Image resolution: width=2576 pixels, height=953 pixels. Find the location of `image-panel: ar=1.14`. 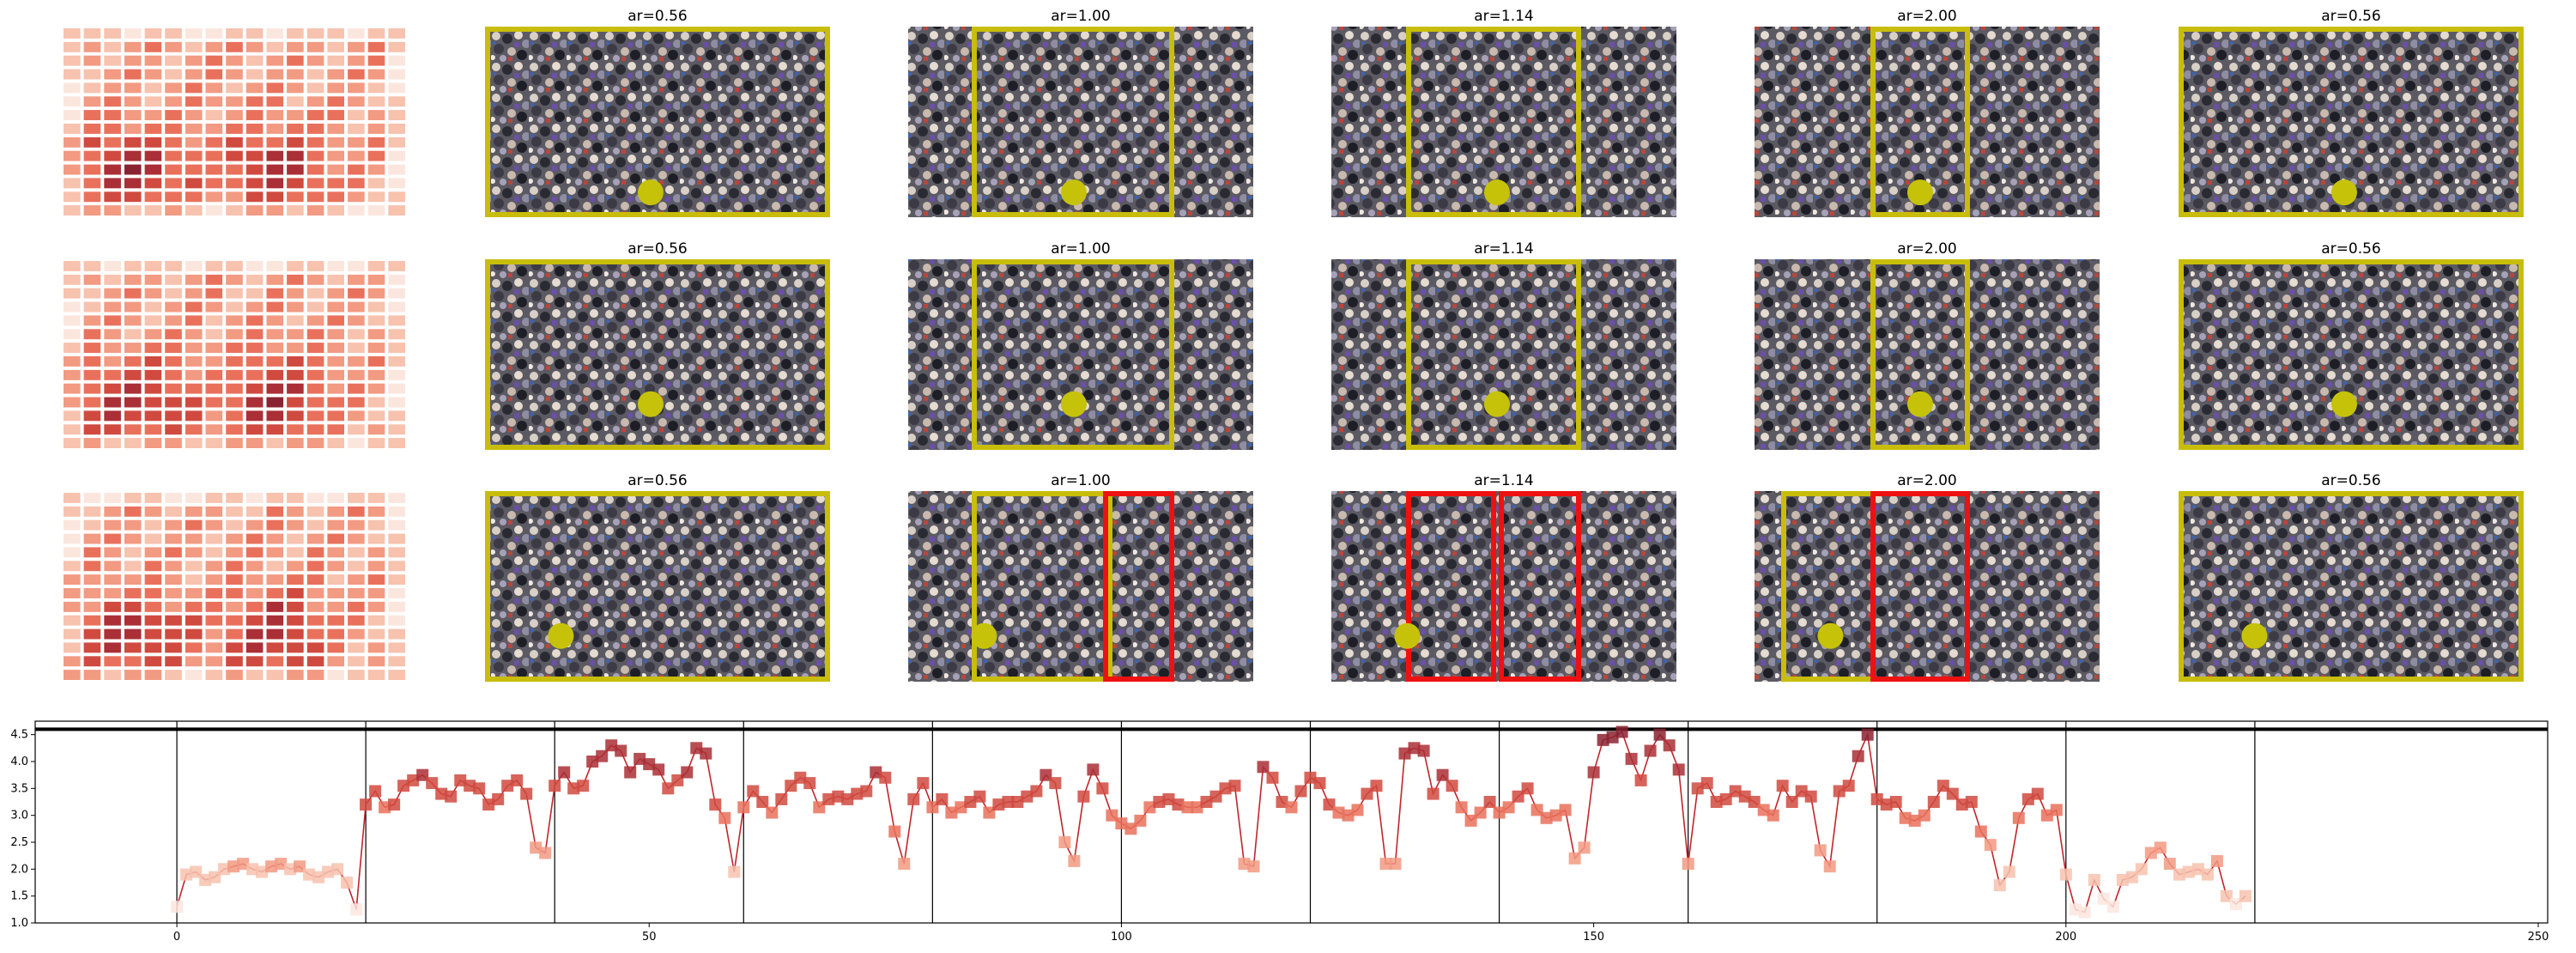

image-panel: ar=1.14 is located at coordinates (1503, 345).